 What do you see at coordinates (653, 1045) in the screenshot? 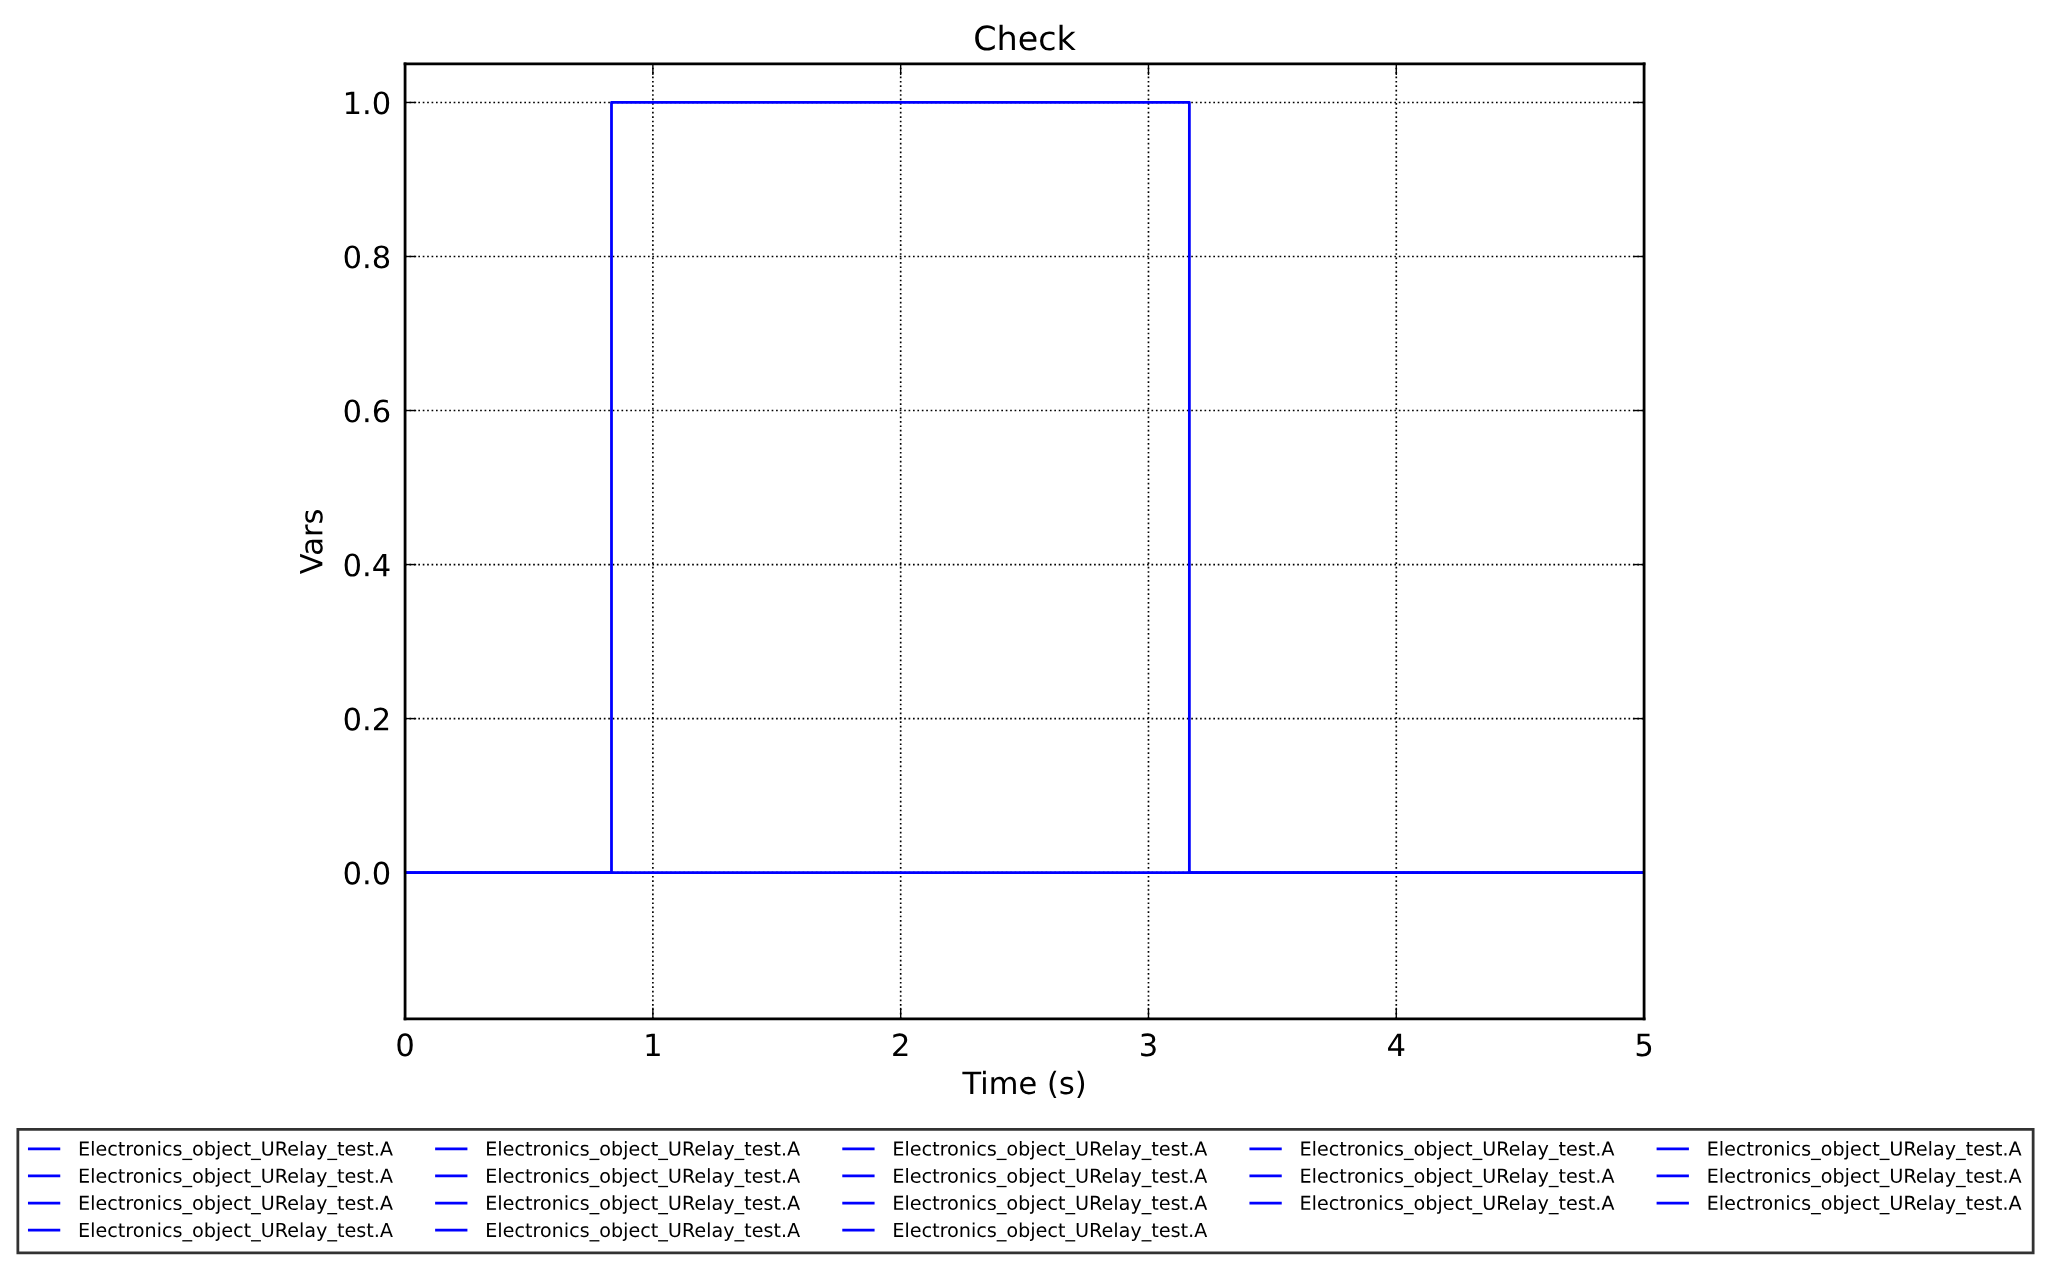
I see `x-tick-label: 1` at bounding box center [653, 1045].